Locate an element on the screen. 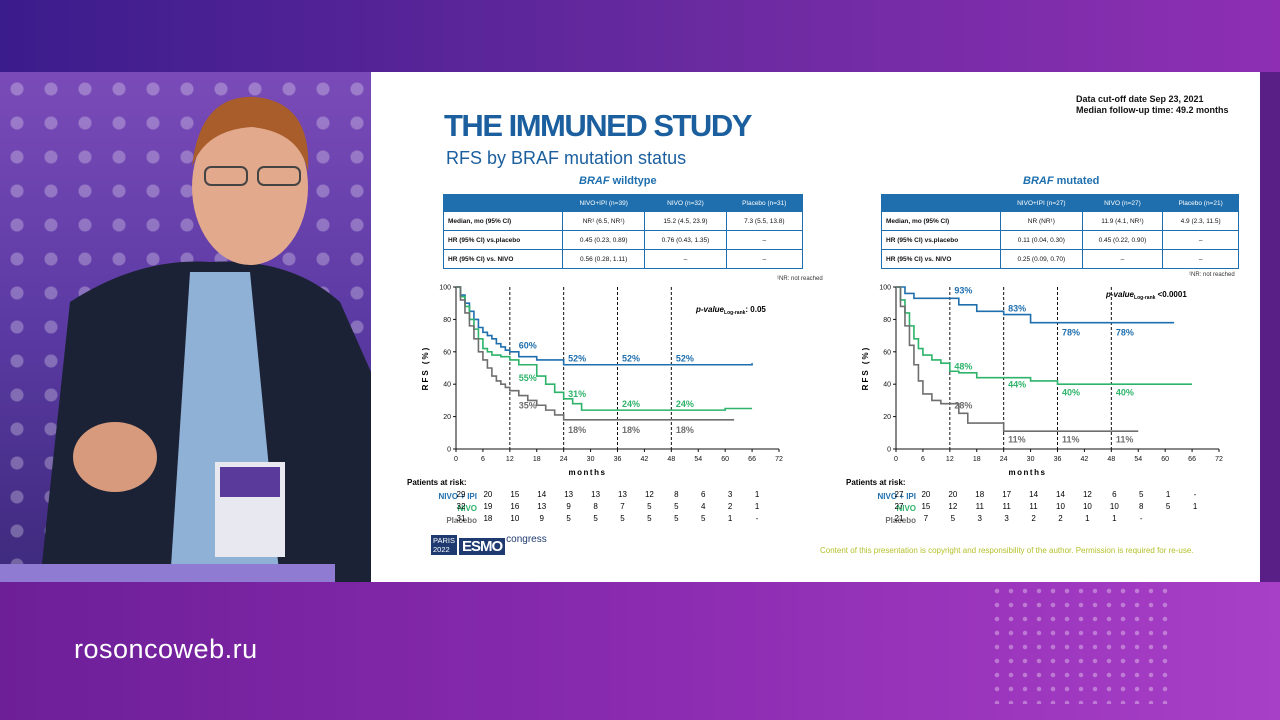 This screenshot has height=720, width=1280. data-label: 40% is located at coordinates (1125, 393).